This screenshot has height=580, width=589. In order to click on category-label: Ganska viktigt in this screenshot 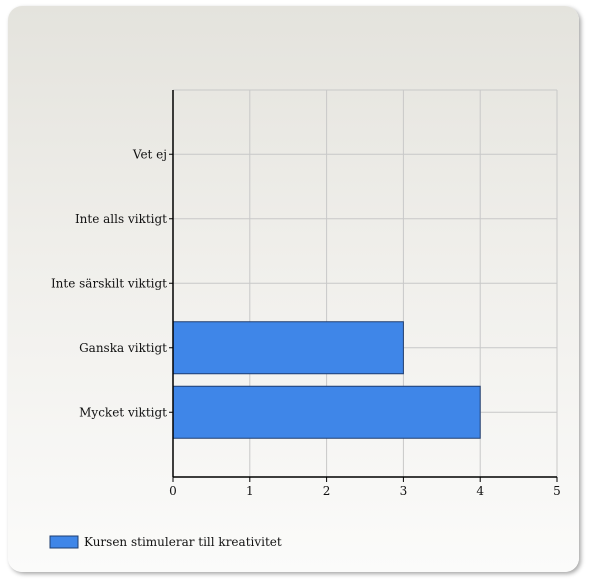, I will do `click(123, 348)`.